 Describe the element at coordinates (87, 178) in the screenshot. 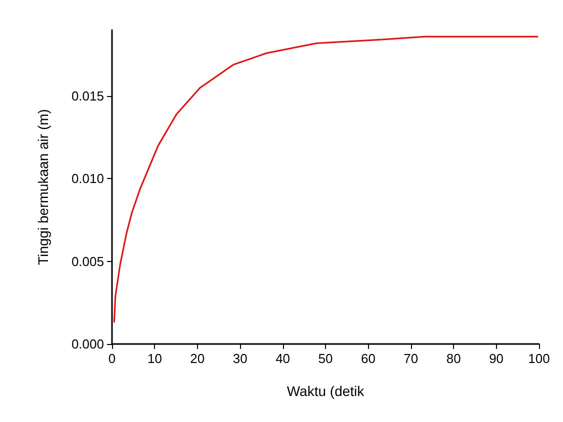

I see `y-tick-label: 0.010` at that location.